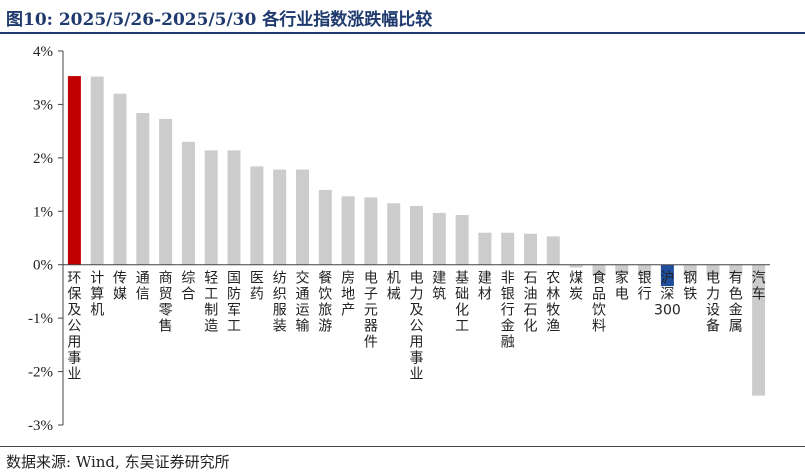 This screenshot has height=474, width=805. I want to click on data-source: 数据来源: Wind, 东吴证券研究所, so click(118, 462).